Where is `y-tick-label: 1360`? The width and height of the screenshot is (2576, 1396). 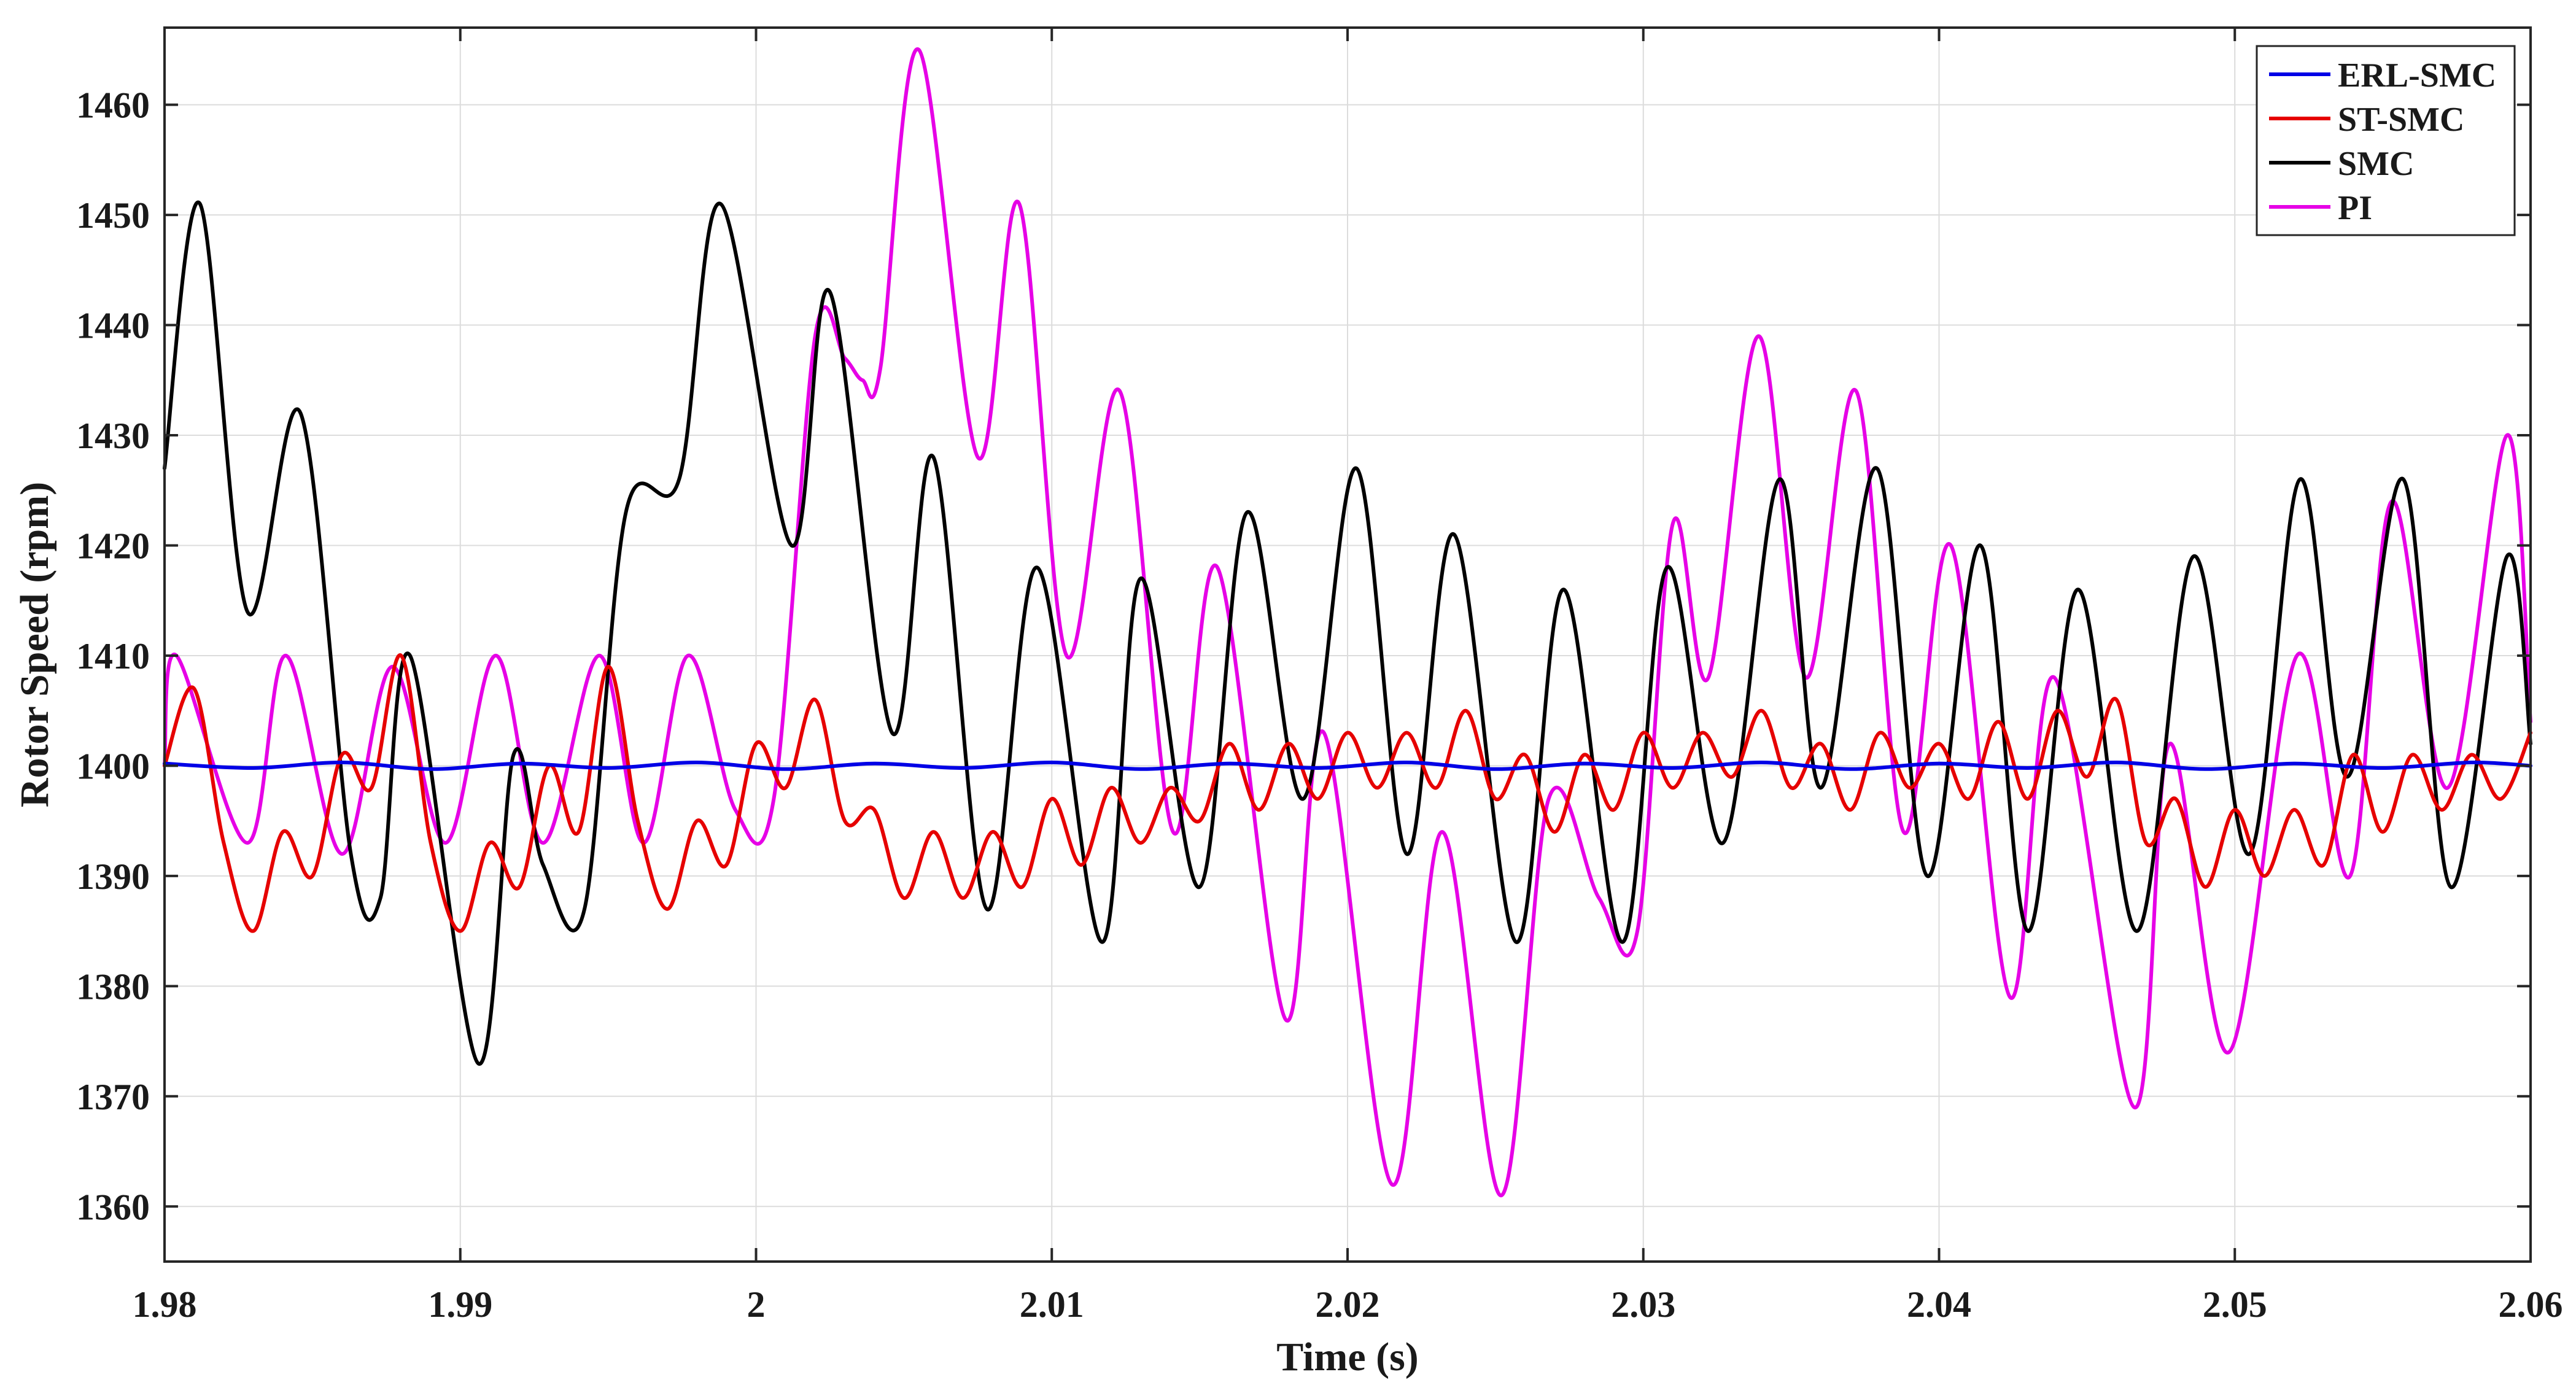 y-tick-label: 1360 is located at coordinates (113, 1207).